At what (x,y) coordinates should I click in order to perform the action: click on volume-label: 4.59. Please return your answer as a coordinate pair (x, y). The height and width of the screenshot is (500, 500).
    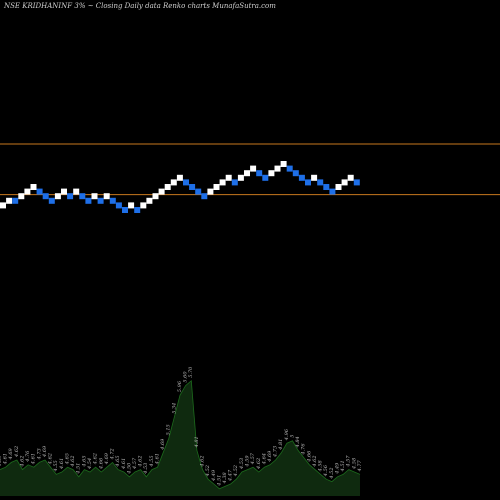
    Looking at the image, I should click on (248, 461).